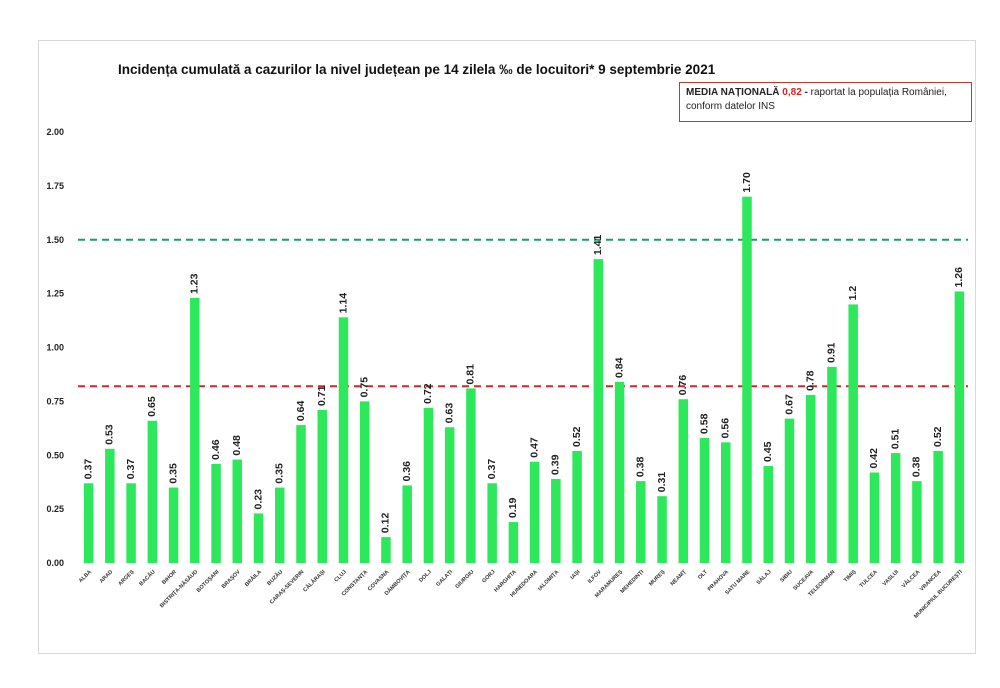 The height and width of the screenshot is (688, 1000). I want to click on x-tick-label: BIHOR, so click(169, 577).